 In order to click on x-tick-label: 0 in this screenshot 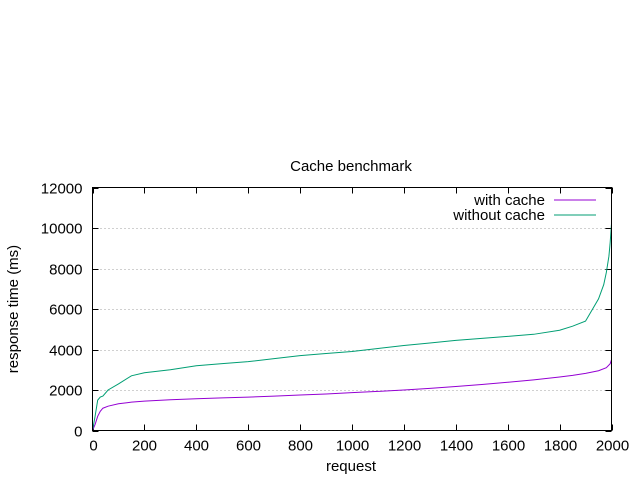, I will do `click(93, 446)`.